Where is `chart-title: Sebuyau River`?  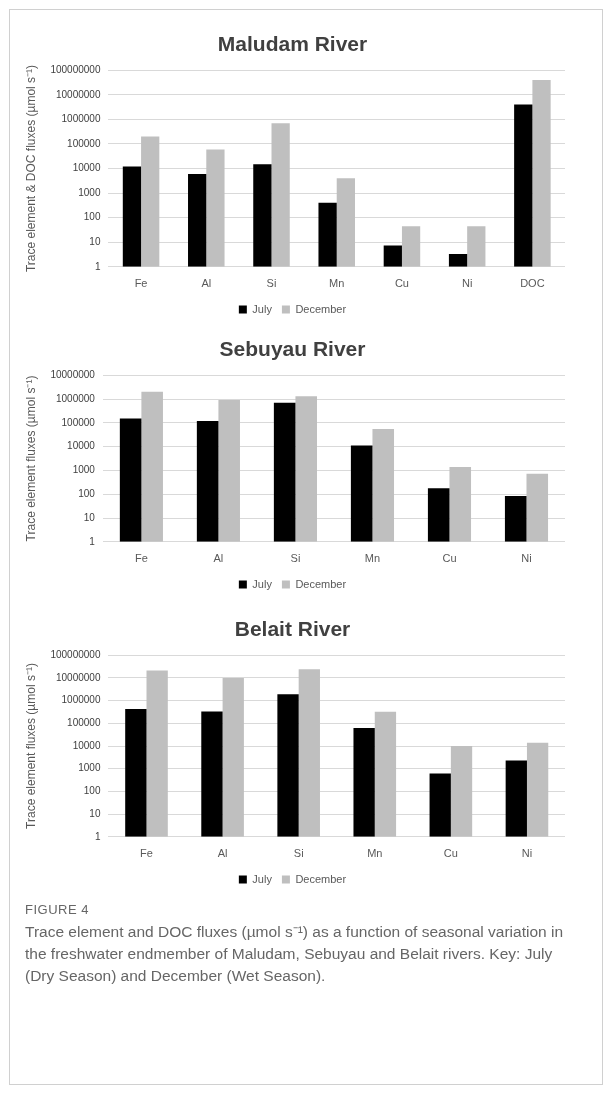 chart-title: Sebuyau River is located at coordinates (292, 349).